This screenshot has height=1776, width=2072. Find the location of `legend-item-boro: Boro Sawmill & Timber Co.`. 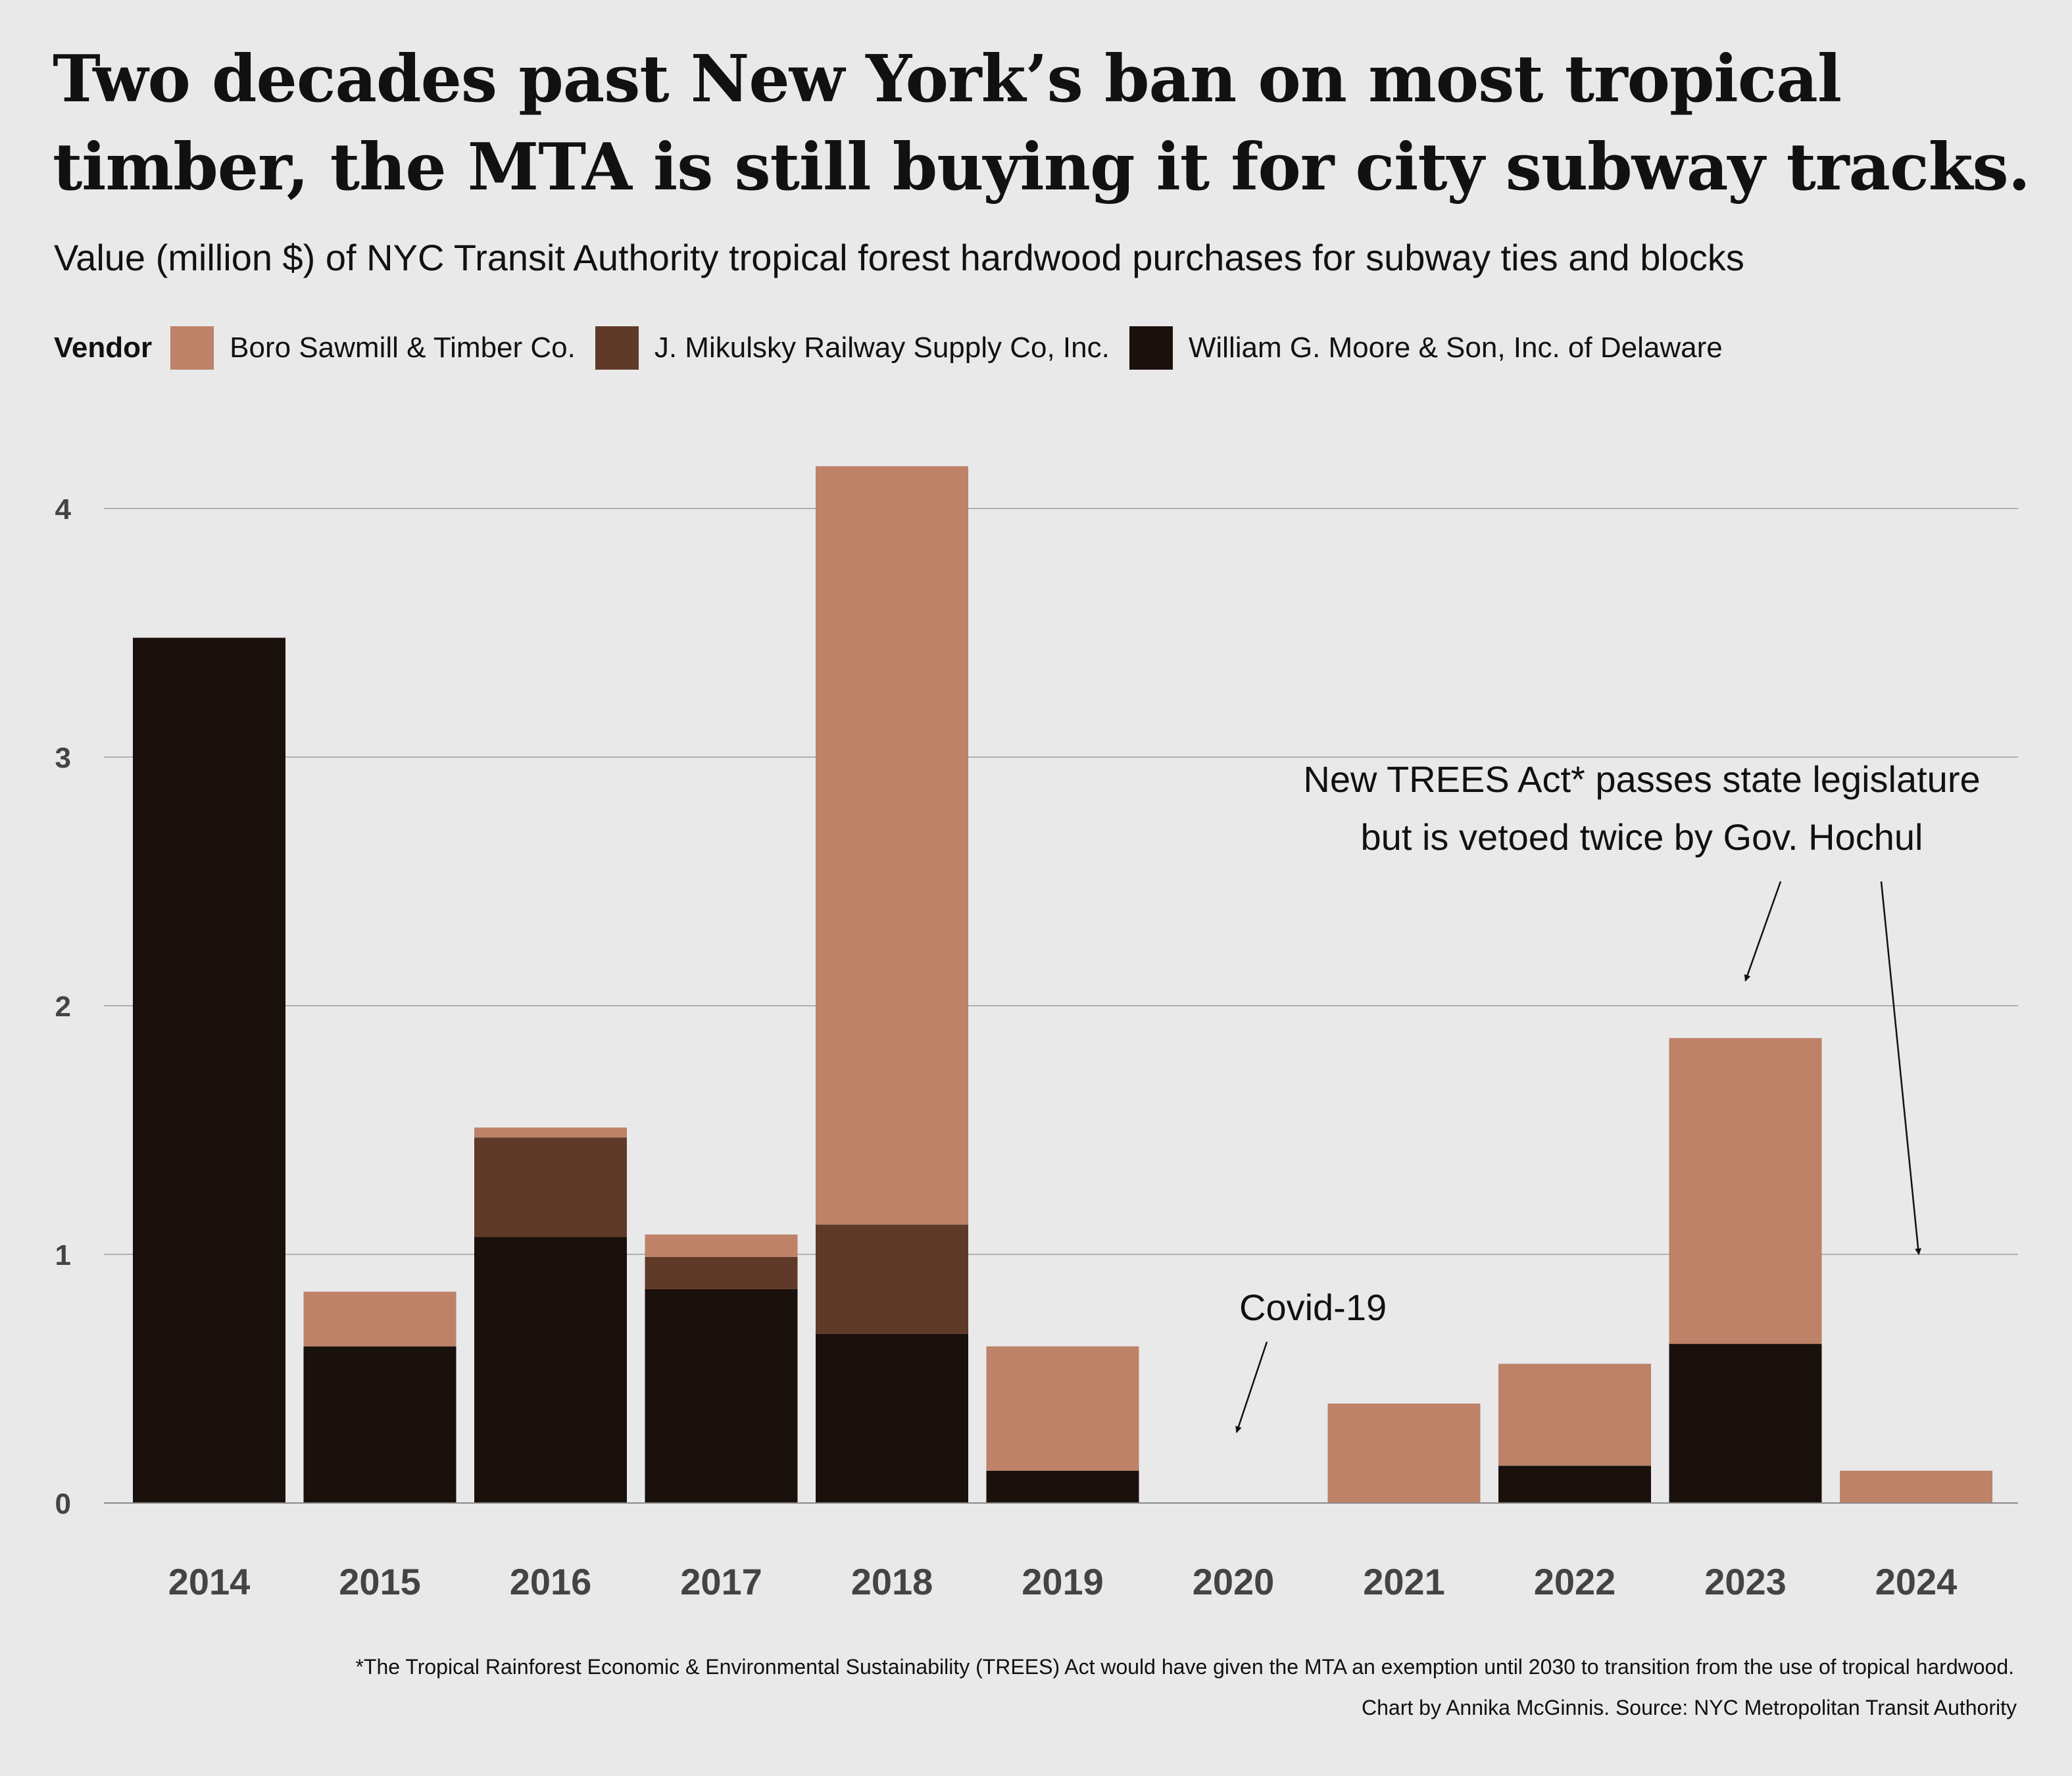

legend-item-boro: Boro Sawmill & Timber Co. is located at coordinates (373, 348).